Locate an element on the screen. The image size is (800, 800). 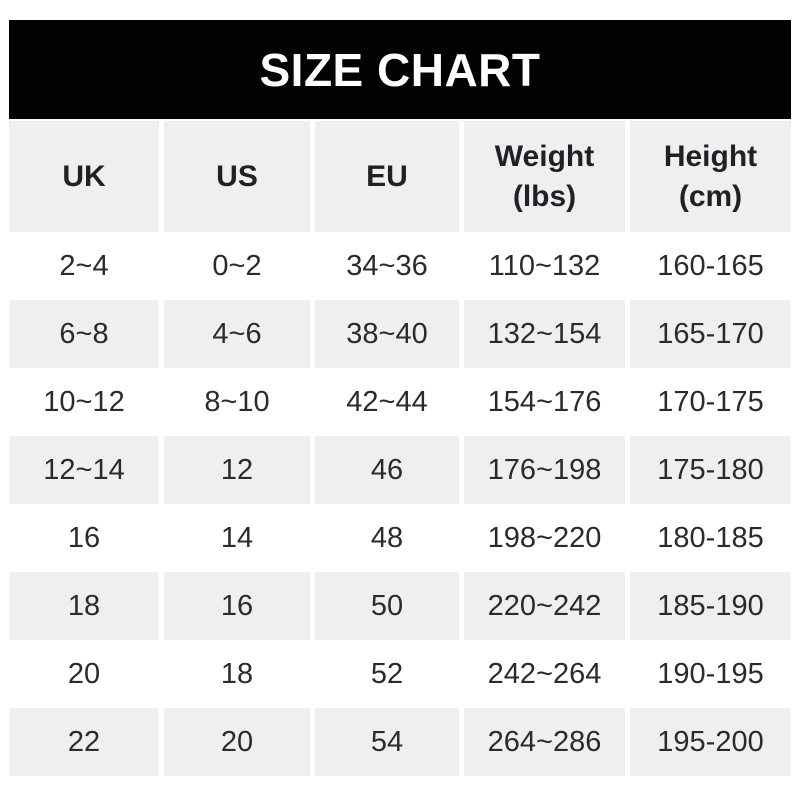
title-banner: SIZE CHART is located at coordinates (400, 69).